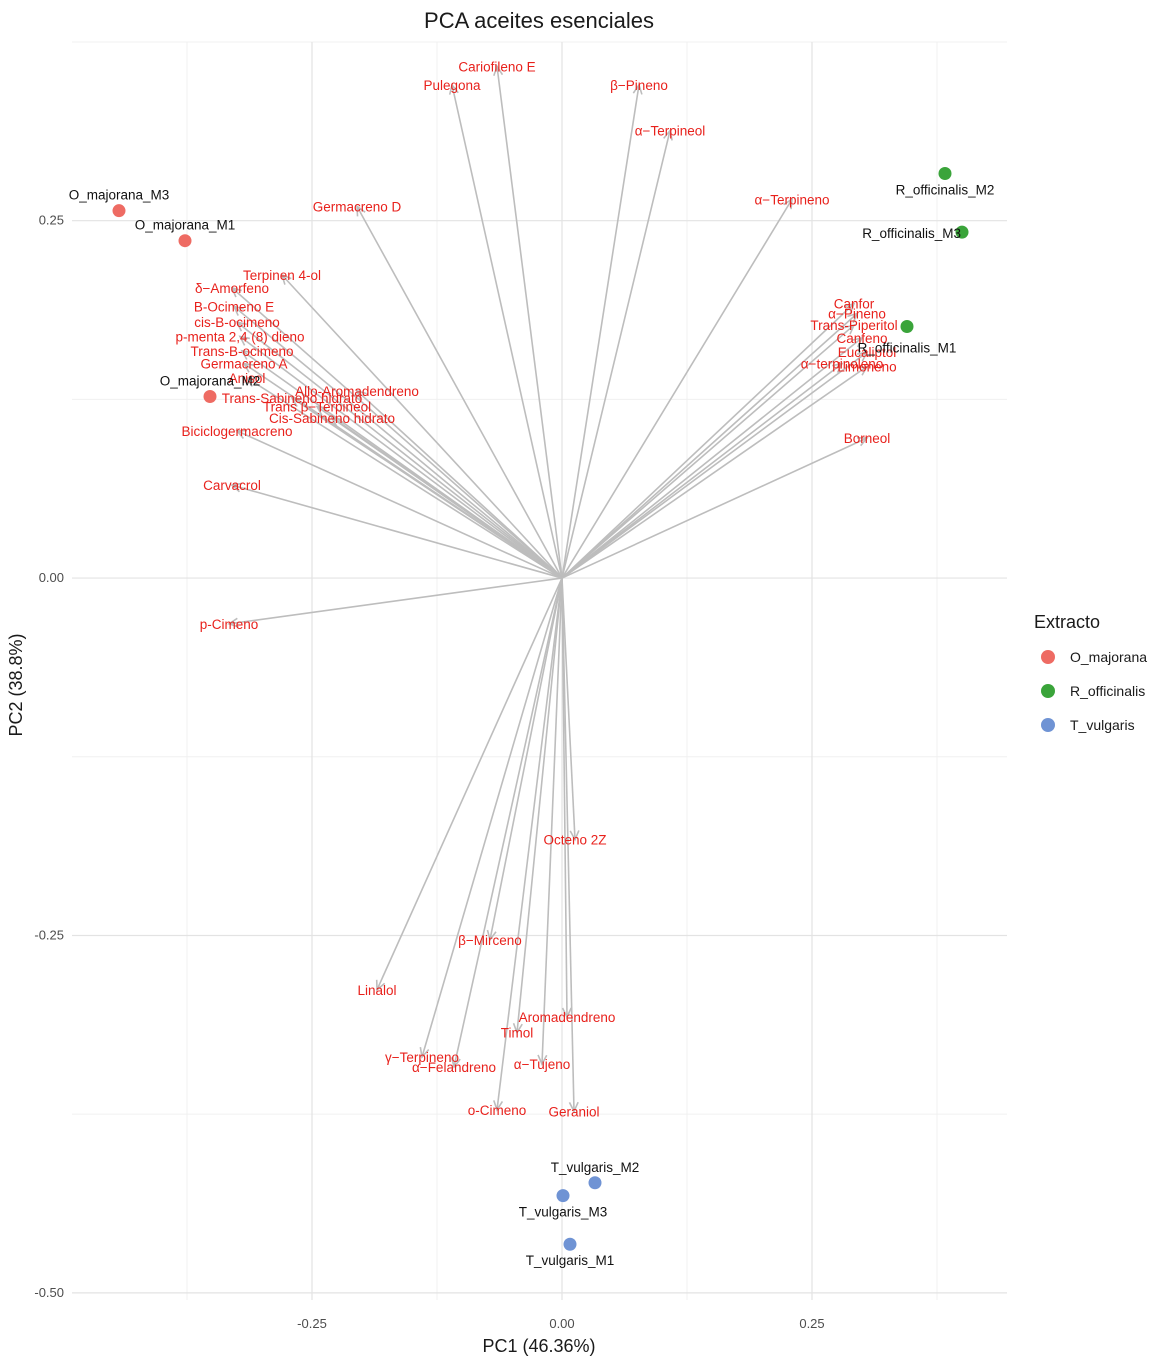 This screenshot has height=1366, width=1168. I want to click on variable-label: p-Cimeno, so click(229, 624).